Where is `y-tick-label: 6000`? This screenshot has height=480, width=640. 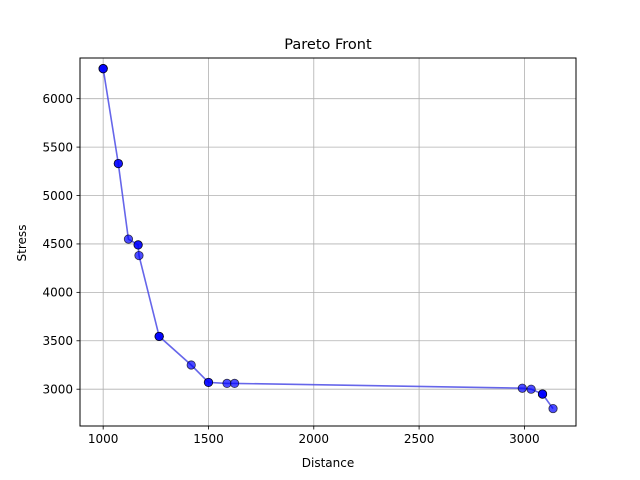 y-tick-label: 6000 is located at coordinates (57, 99).